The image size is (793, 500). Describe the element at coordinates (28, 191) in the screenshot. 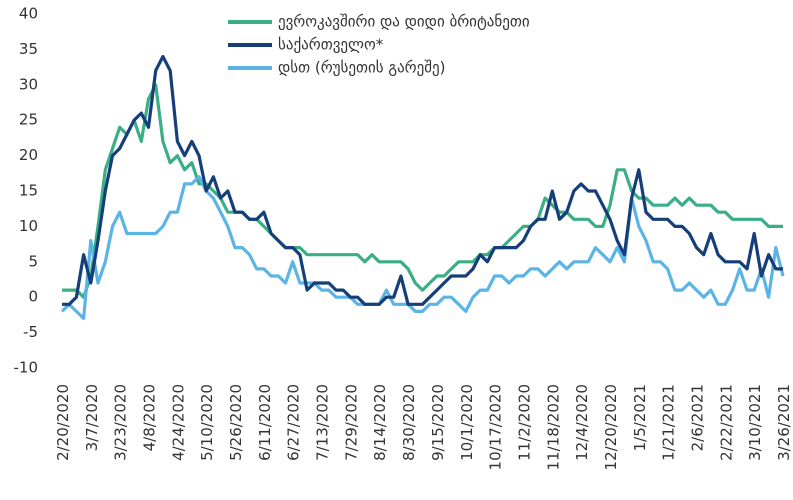

I see `y-tick-label: 15` at that location.